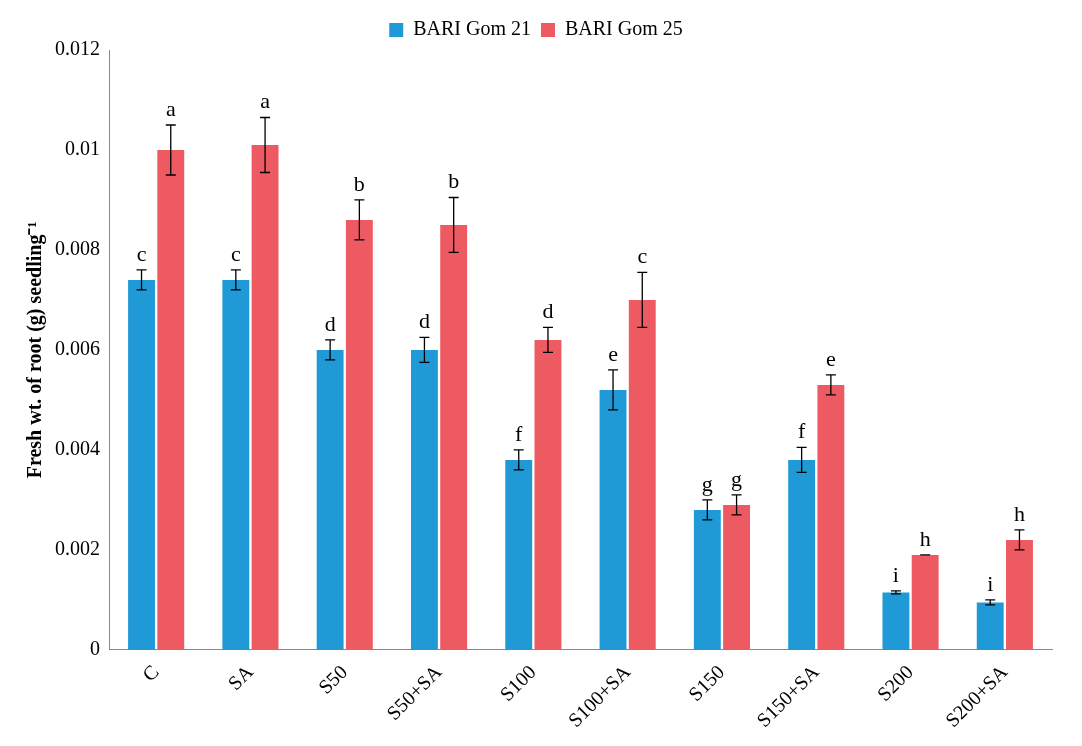  I want to click on y-tick-label: 0.012, so click(77, 48).